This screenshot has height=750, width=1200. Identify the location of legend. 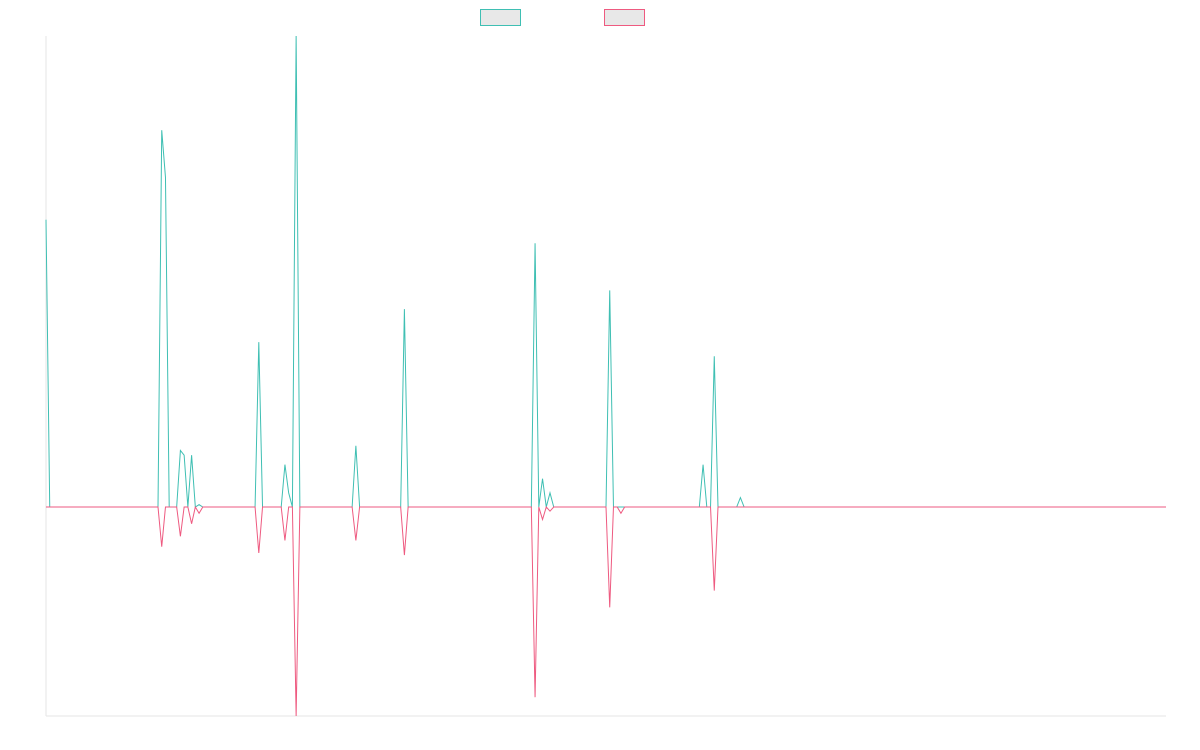
(562, 17).